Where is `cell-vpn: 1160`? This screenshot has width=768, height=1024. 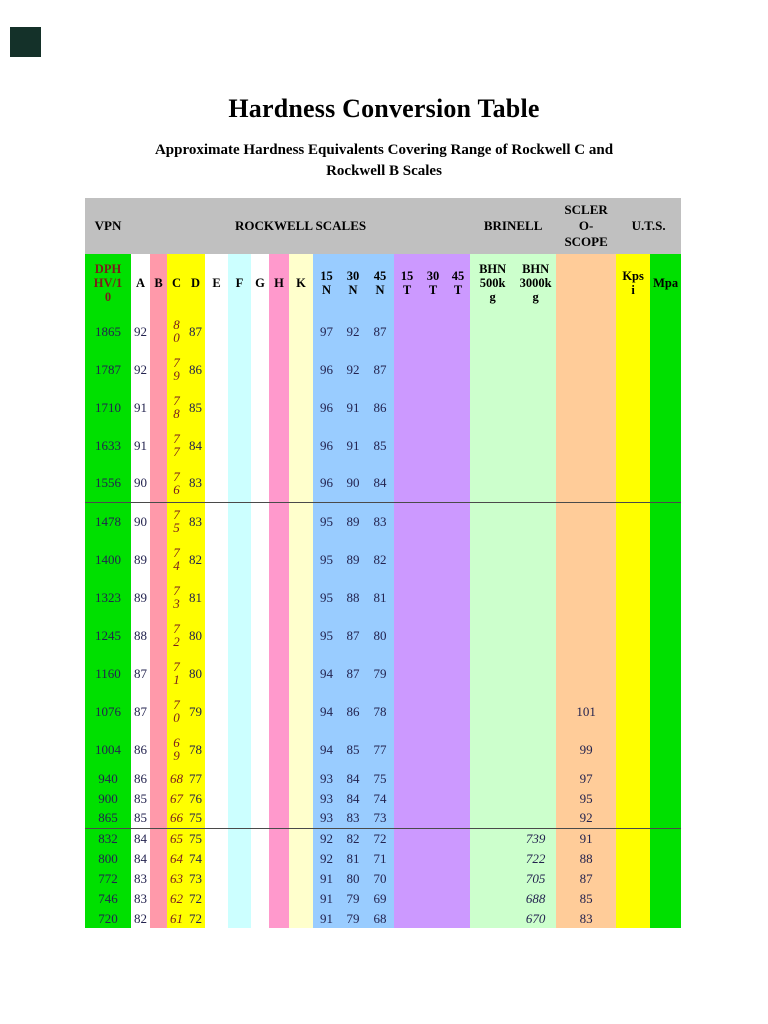 cell-vpn: 1160 is located at coordinates (108, 673).